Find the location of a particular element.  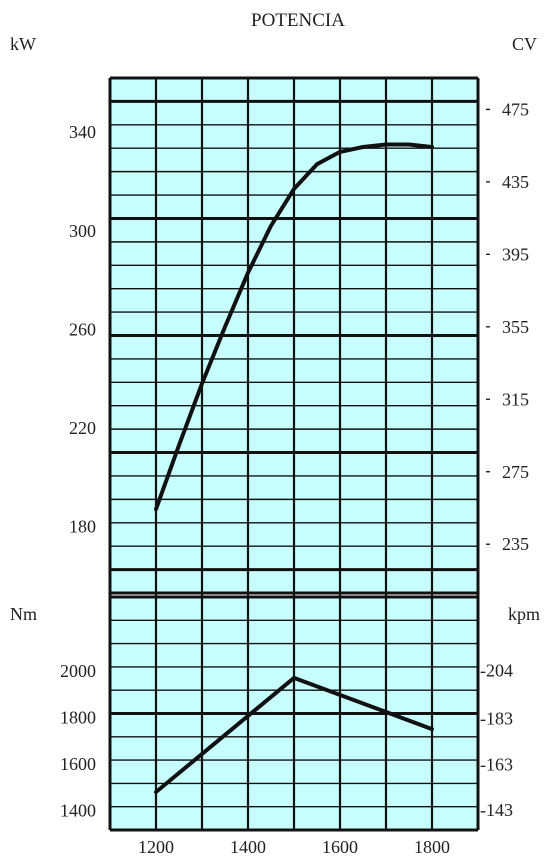

power-cv-tick-label: 235 is located at coordinates (515, 544).